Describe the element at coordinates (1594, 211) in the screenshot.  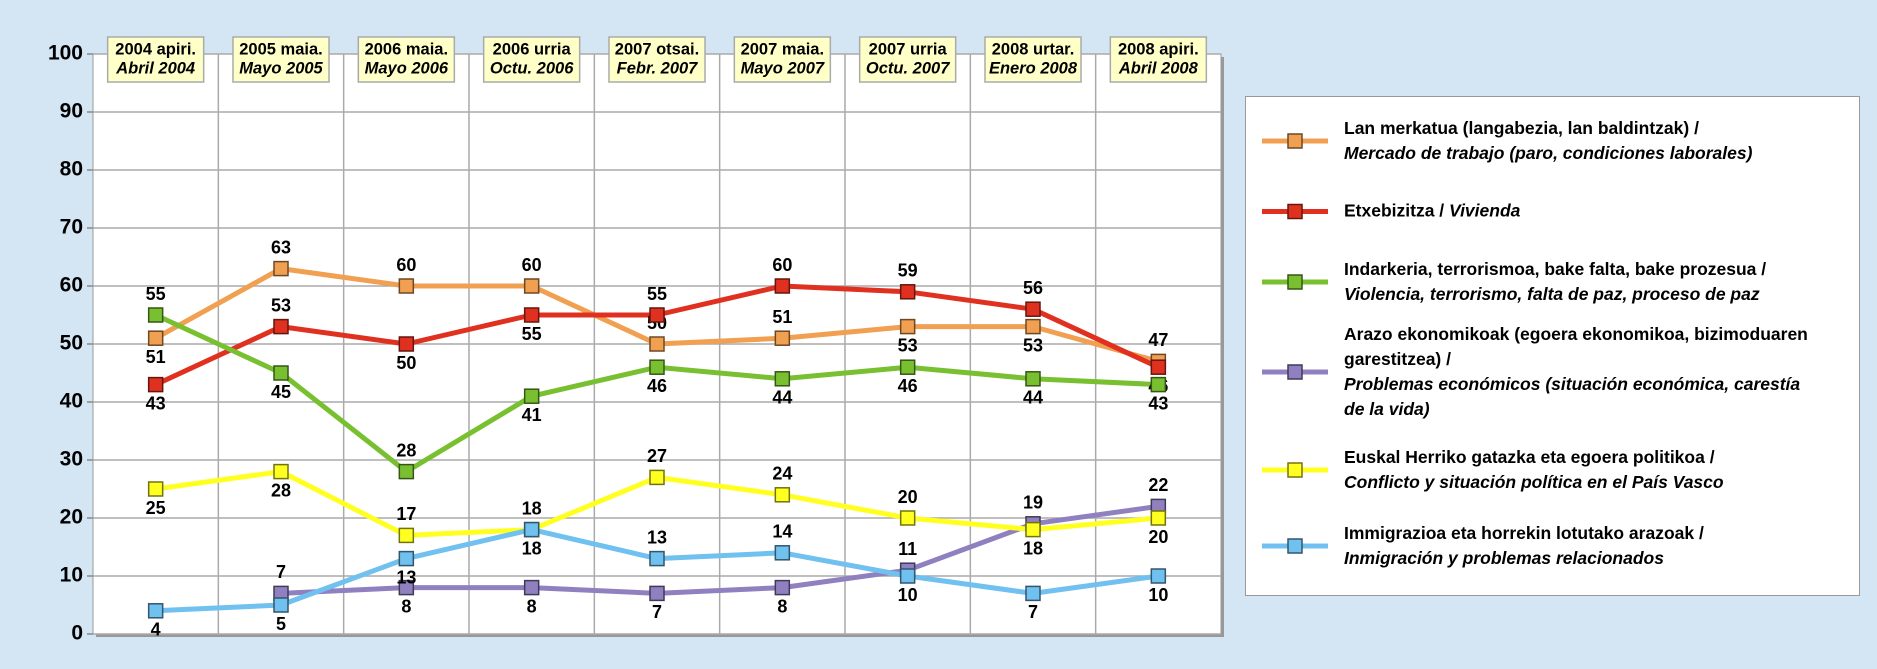
I see `legend-text: Etxebizitza / Vivienda` at that location.